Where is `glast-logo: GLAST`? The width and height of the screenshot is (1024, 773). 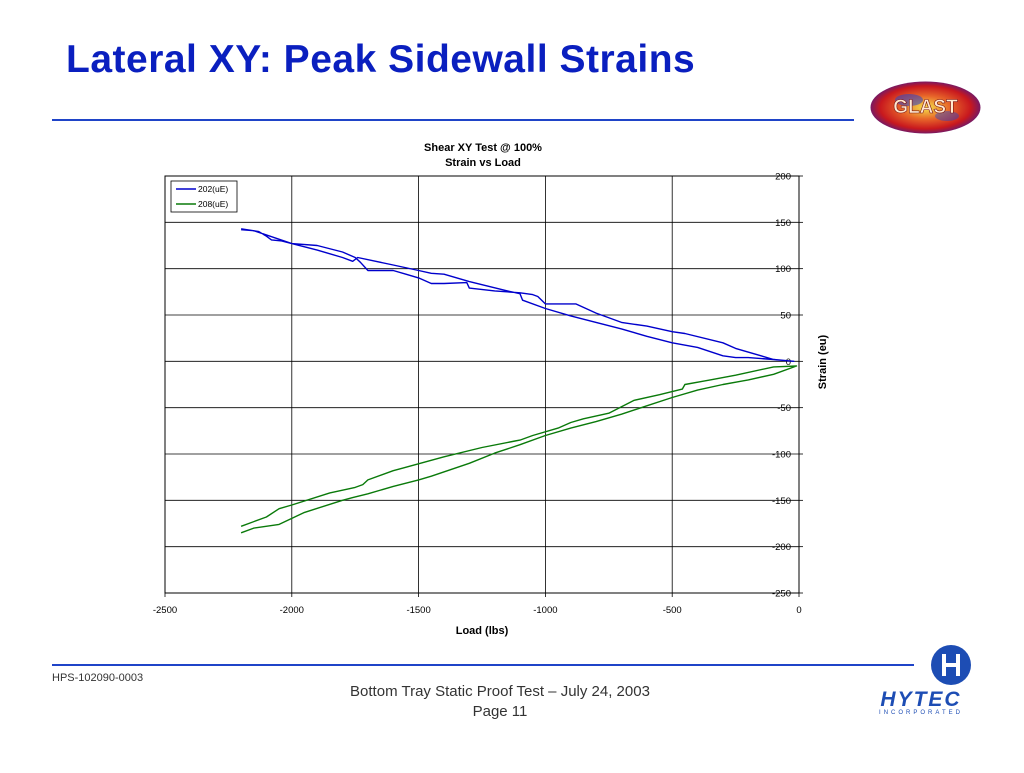 glast-logo: GLAST is located at coordinates (925, 107).